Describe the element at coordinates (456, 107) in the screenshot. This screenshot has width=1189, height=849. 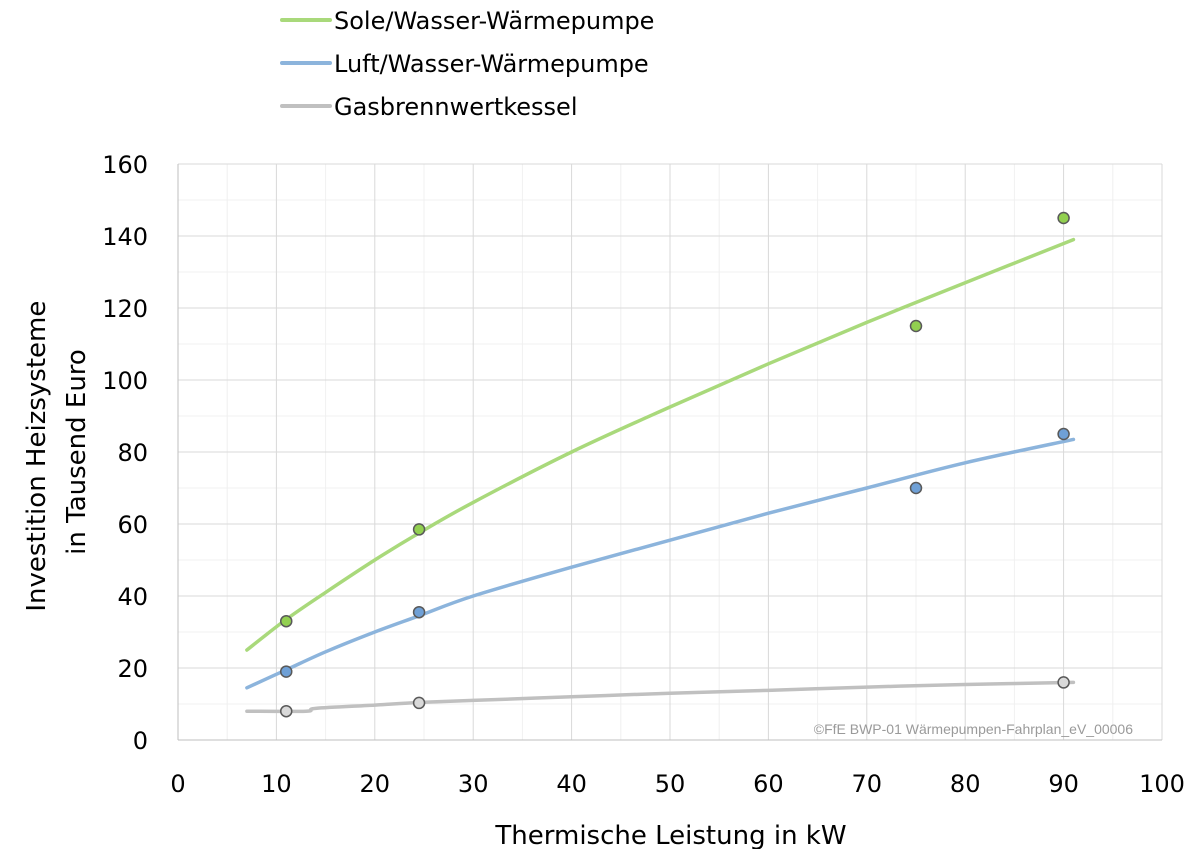
I see `legend-label: Gasbrennwertkessel` at that location.